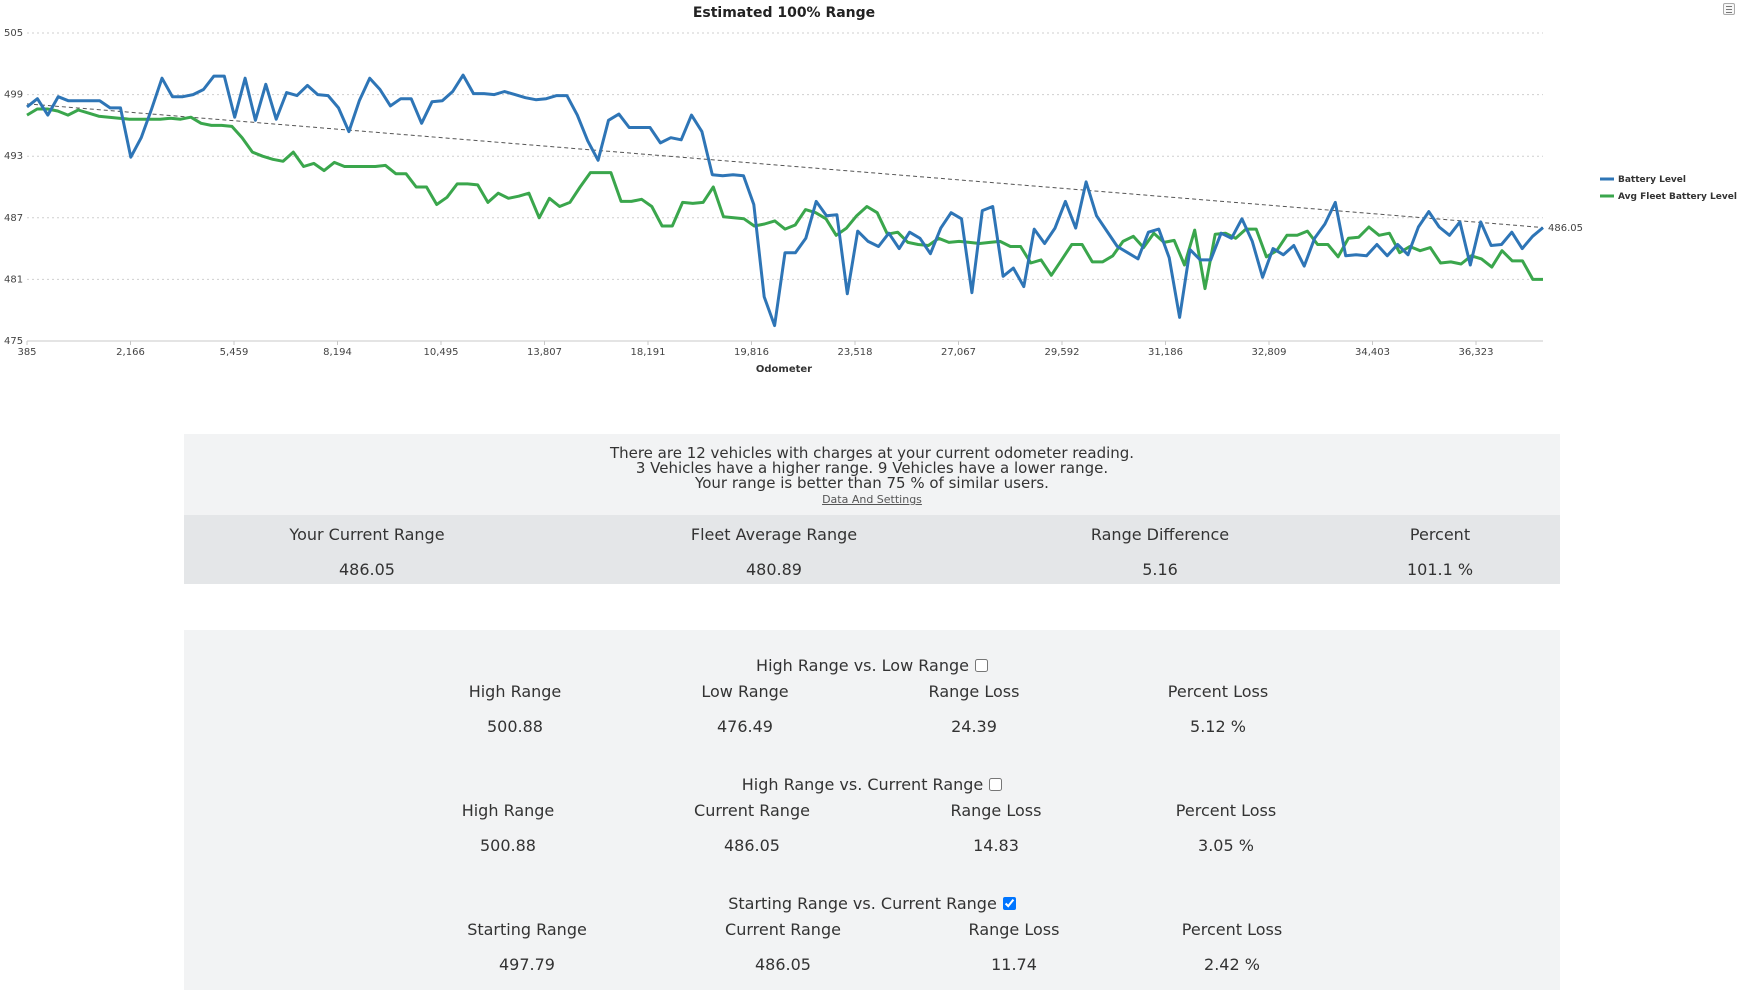  Describe the element at coordinates (1668, 188) in the screenshot. I see `chart-legend: Battery Level Avg Fleet Battery Level` at that location.